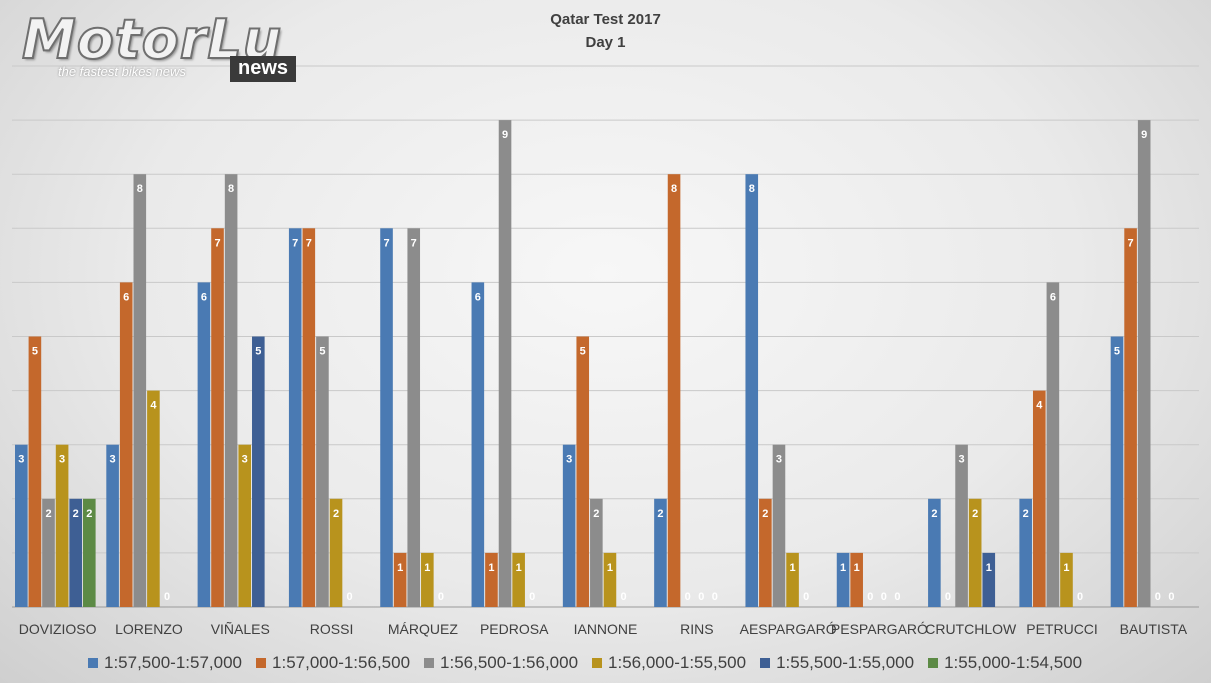  Describe the element at coordinates (971, 629) in the screenshot. I see `category-label: CRUTCHLOW` at that location.